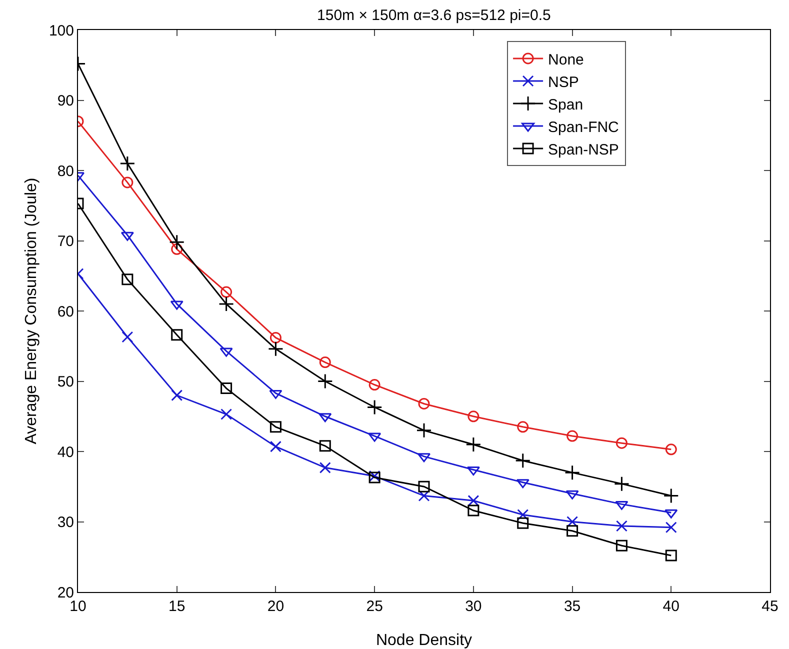 Image resolution: width=789 pixels, height=649 pixels. Describe the element at coordinates (566, 105) in the screenshot. I see `legend-label: Span` at that location.